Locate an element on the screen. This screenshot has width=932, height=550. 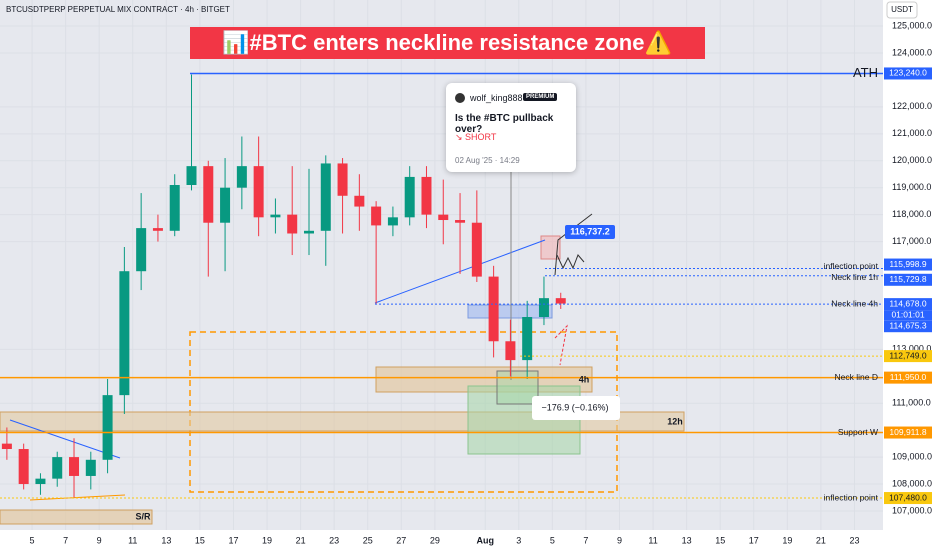
y-tick-label: 111,000.0 is located at coordinates (911, 403).